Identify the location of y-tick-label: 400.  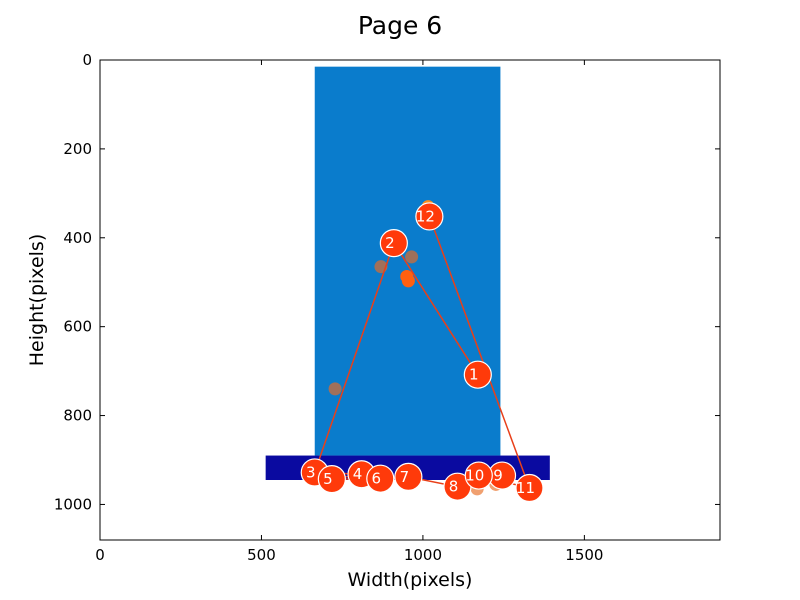
(77, 238).